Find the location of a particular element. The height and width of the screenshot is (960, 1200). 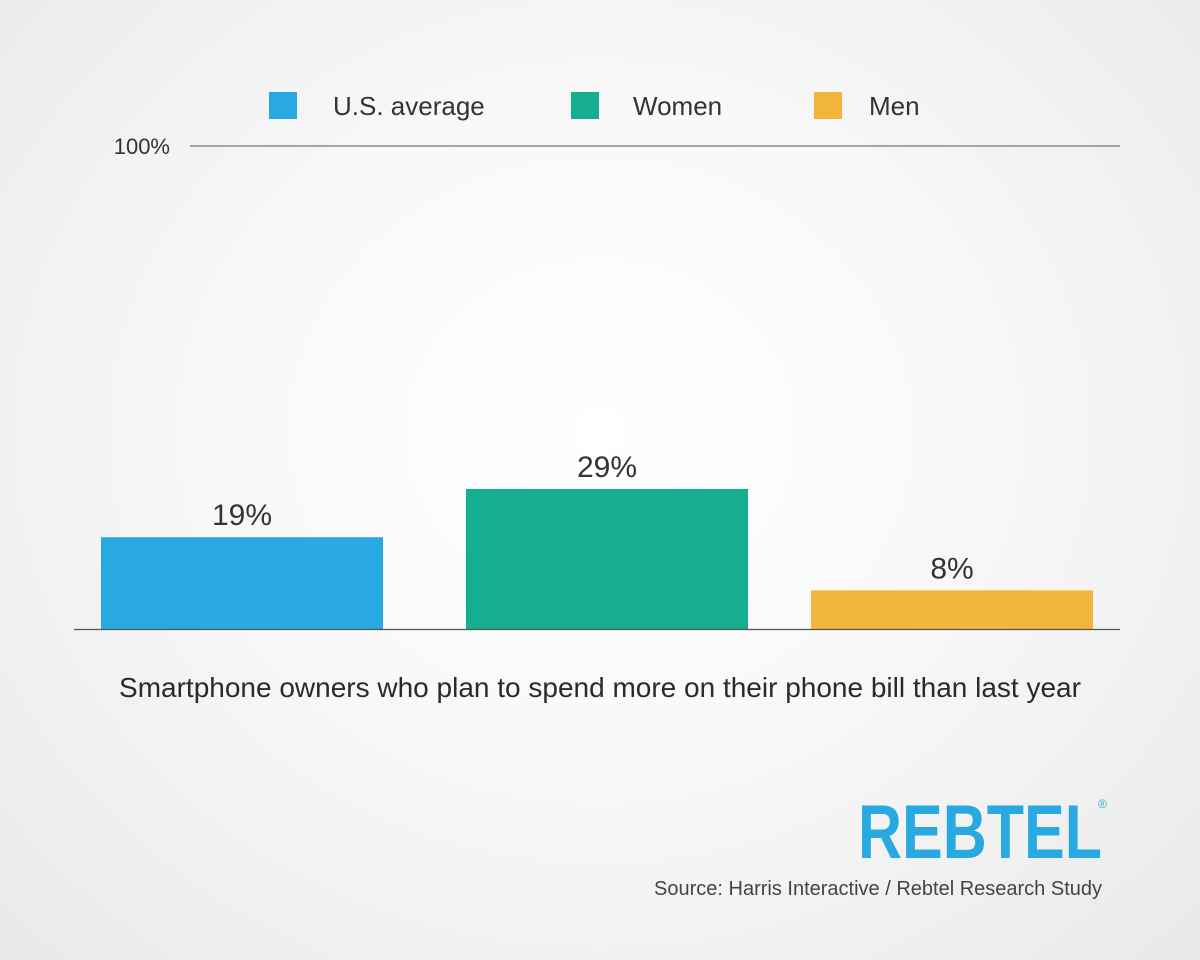

legend-swatch-u-s-average is located at coordinates (283, 105).